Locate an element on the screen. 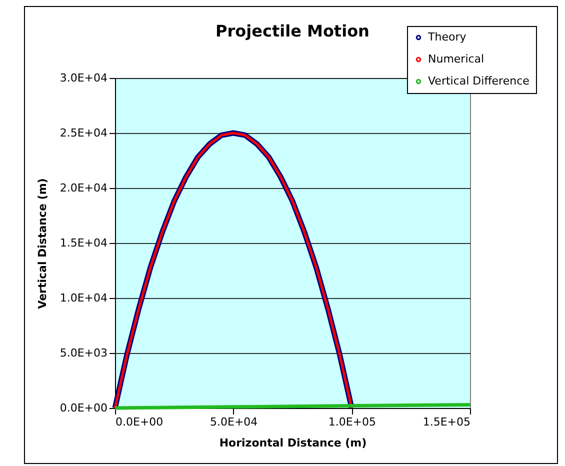  x-tick-label: 1.0E+05 is located at coordinates (352, 422).